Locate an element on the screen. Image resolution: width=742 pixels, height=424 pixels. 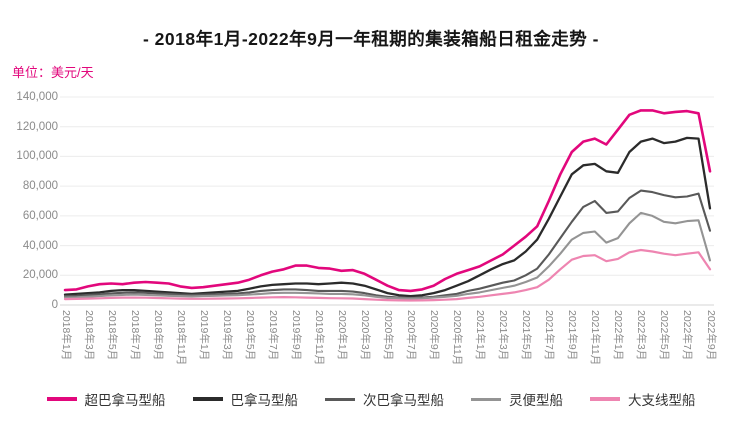
x-axis-label: 2020年9月 is located at coordinates (434, 335).